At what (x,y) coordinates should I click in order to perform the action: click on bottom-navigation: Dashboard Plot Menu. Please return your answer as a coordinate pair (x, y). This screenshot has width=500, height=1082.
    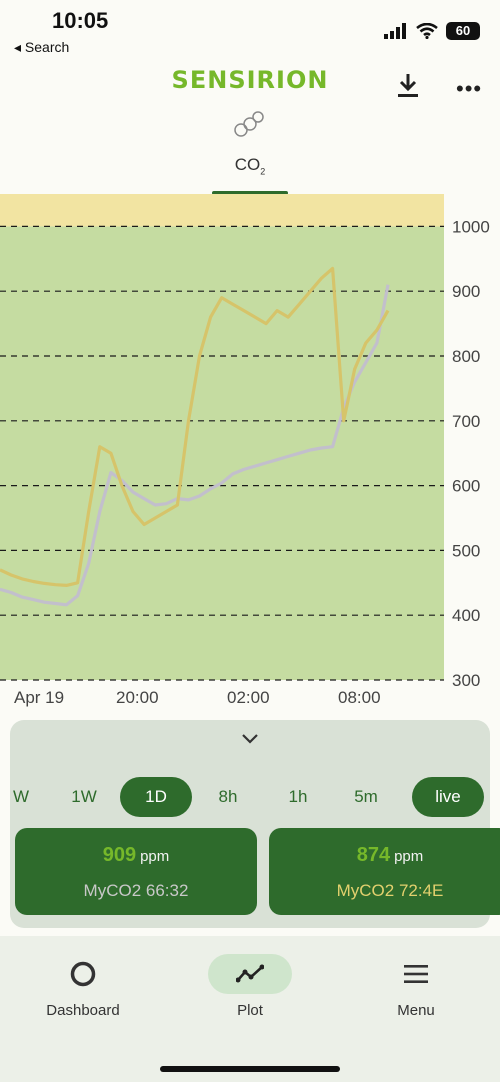
    Looking at the image, I should click on (250, 1009).